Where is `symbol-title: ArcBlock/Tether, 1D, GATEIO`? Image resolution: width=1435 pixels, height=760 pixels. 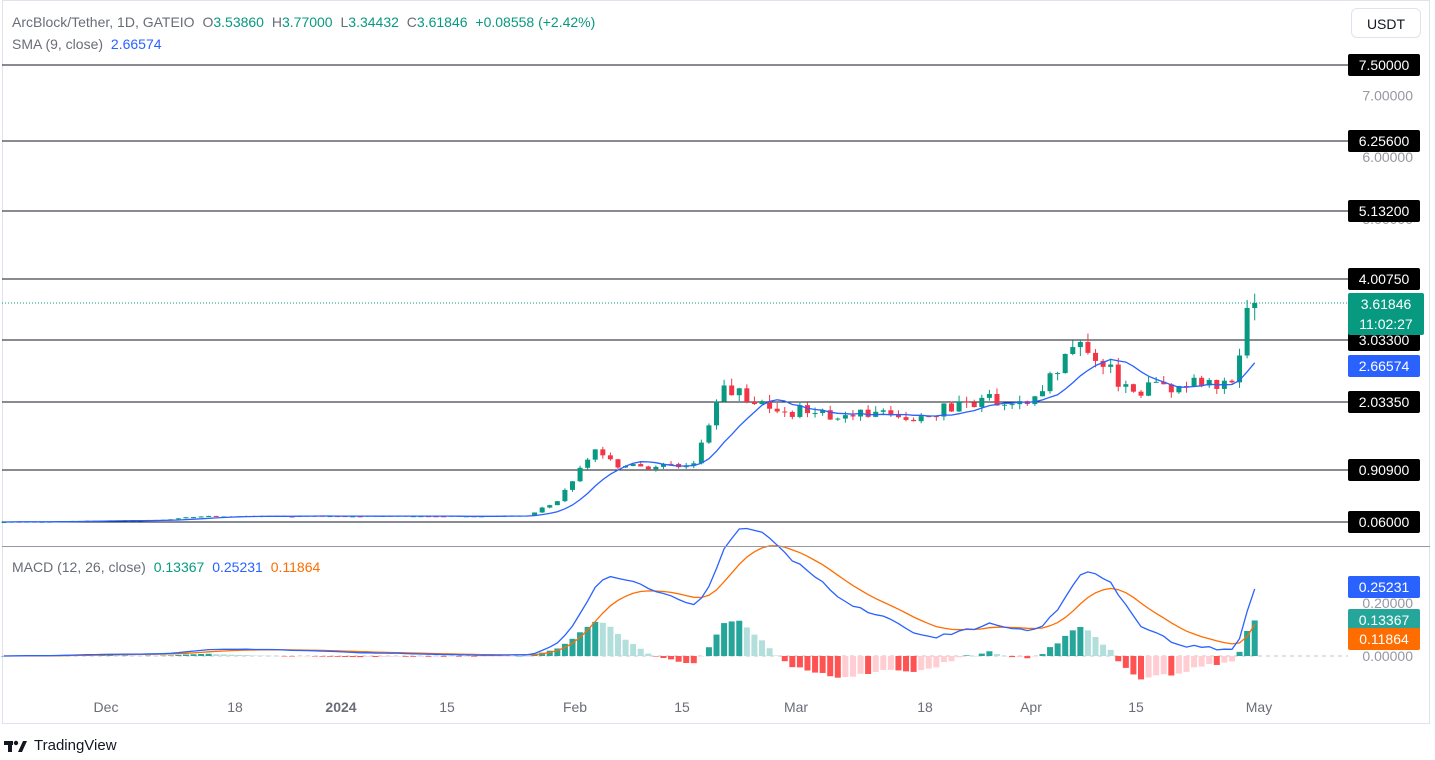 symbol-title: ArcBlock/Tether, 1D, GATEIO is located at coordinates (103, 22).